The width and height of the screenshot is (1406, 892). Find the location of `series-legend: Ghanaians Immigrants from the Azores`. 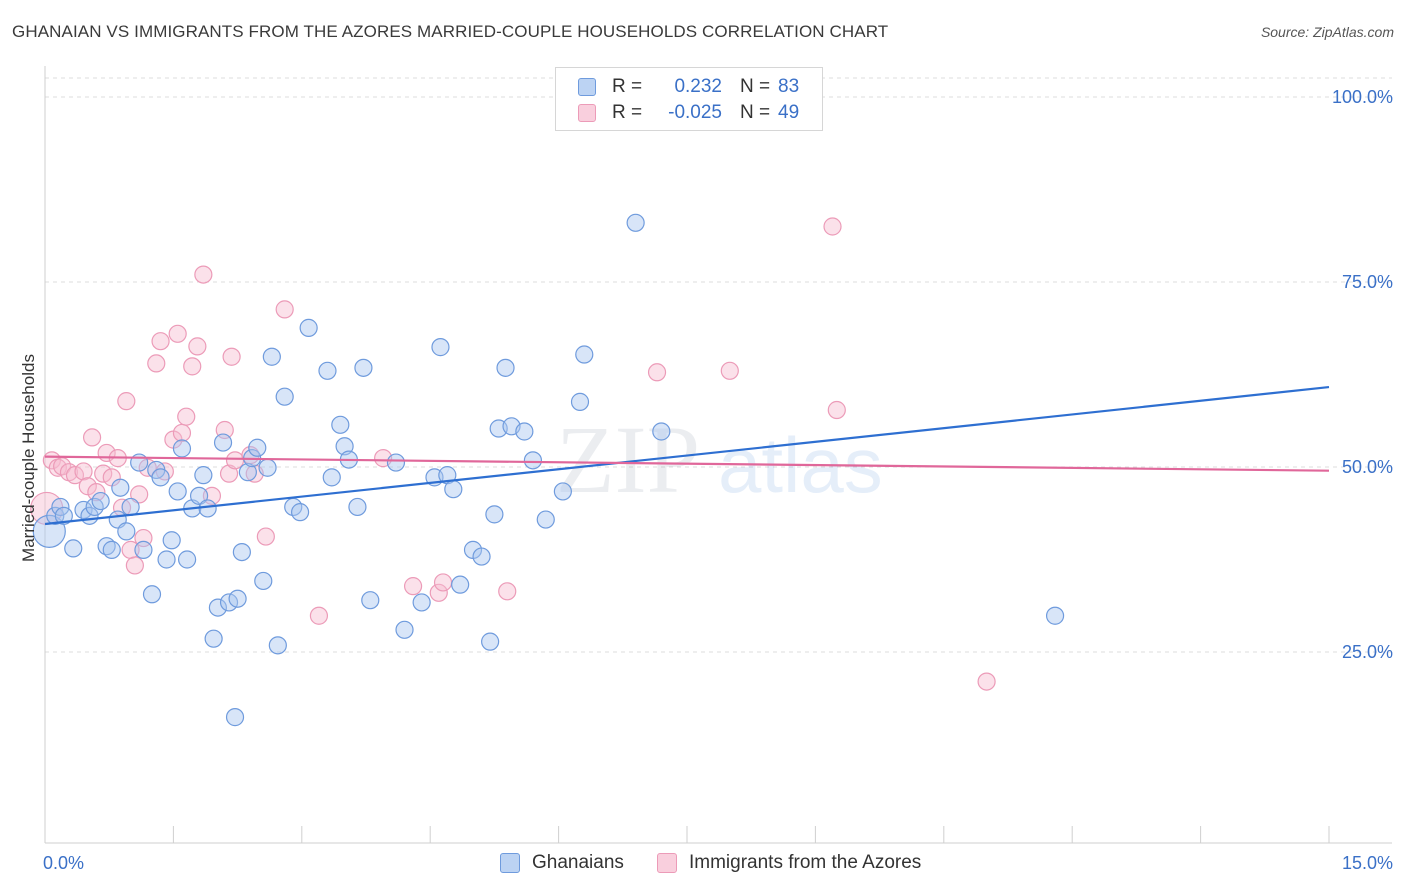

series-legend: Ghanaians Immigrants from the Azores is located at coordinates (703, 865).